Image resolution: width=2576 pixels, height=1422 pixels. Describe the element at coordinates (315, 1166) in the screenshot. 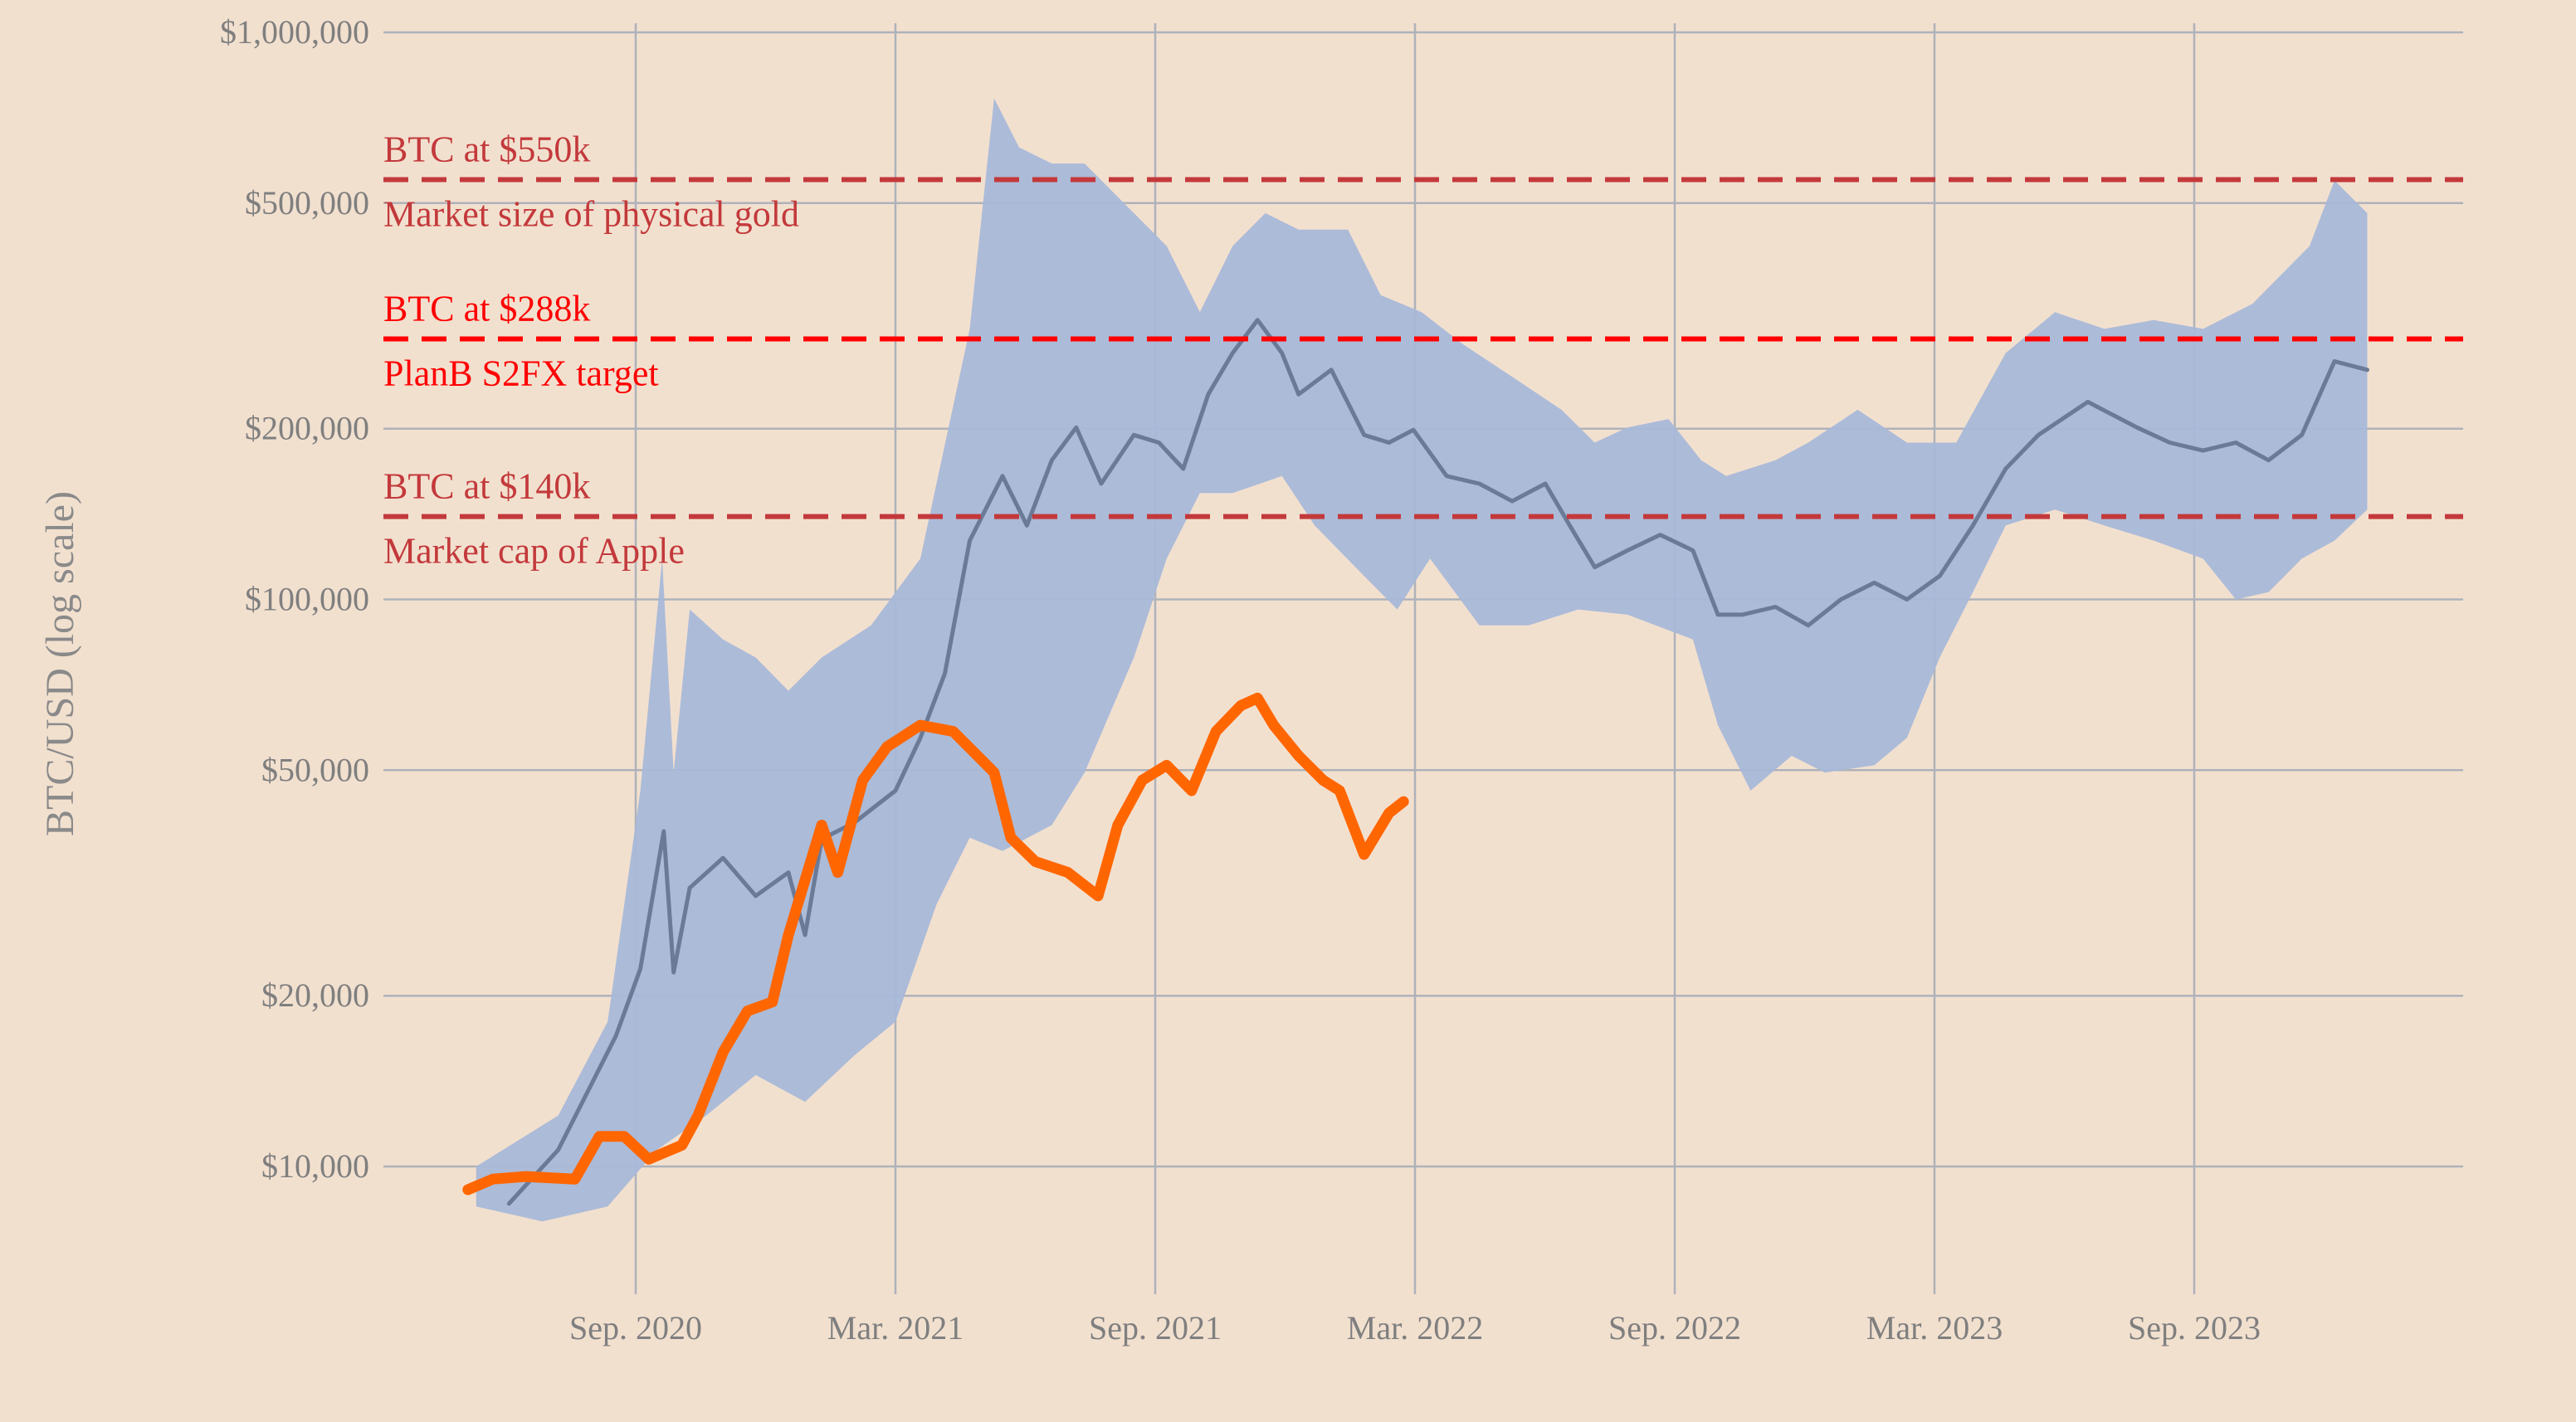

I see `y-tick-label: $10,000` at that location.